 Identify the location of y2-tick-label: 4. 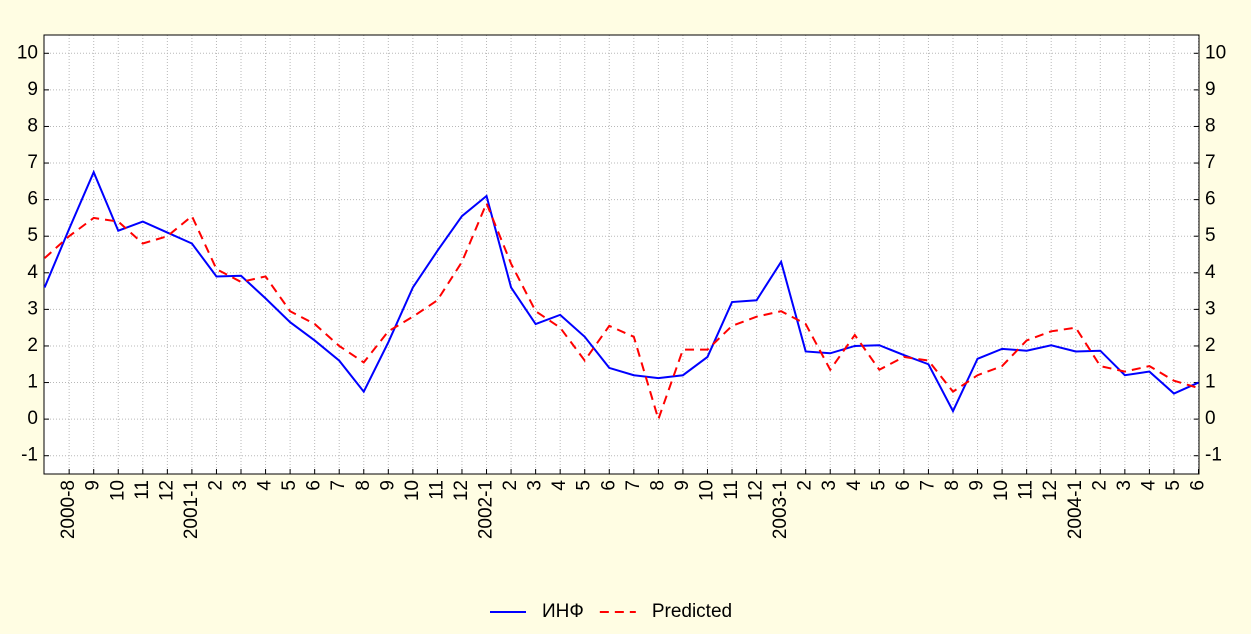
(1210, 272).